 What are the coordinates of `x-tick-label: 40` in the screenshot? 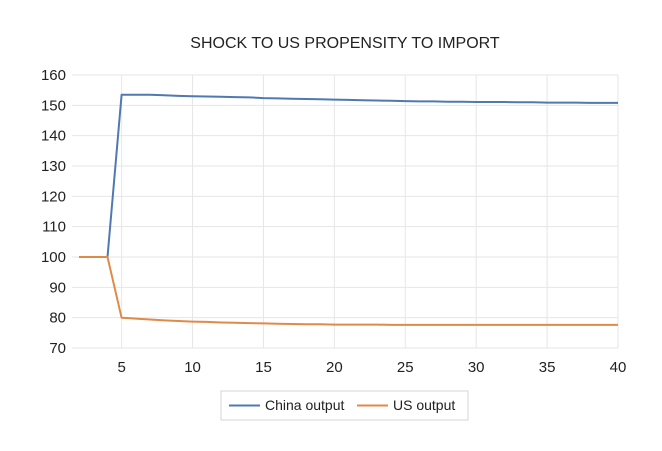 It's located at (618, 367).